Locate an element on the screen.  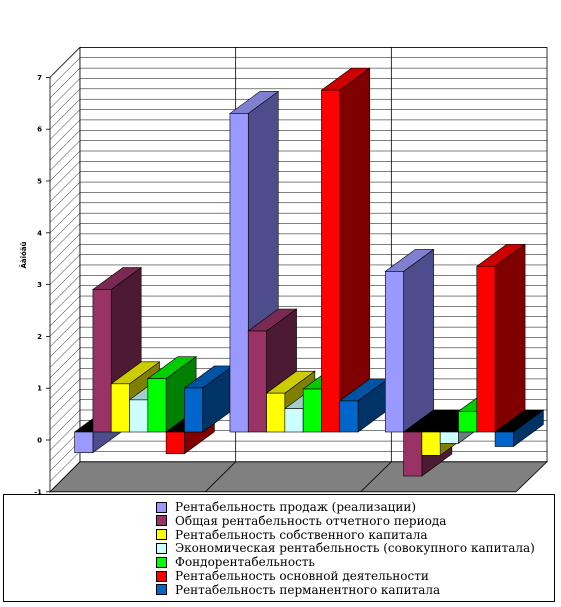
y-tick-label: 1 is located at coordinates (39, 389).